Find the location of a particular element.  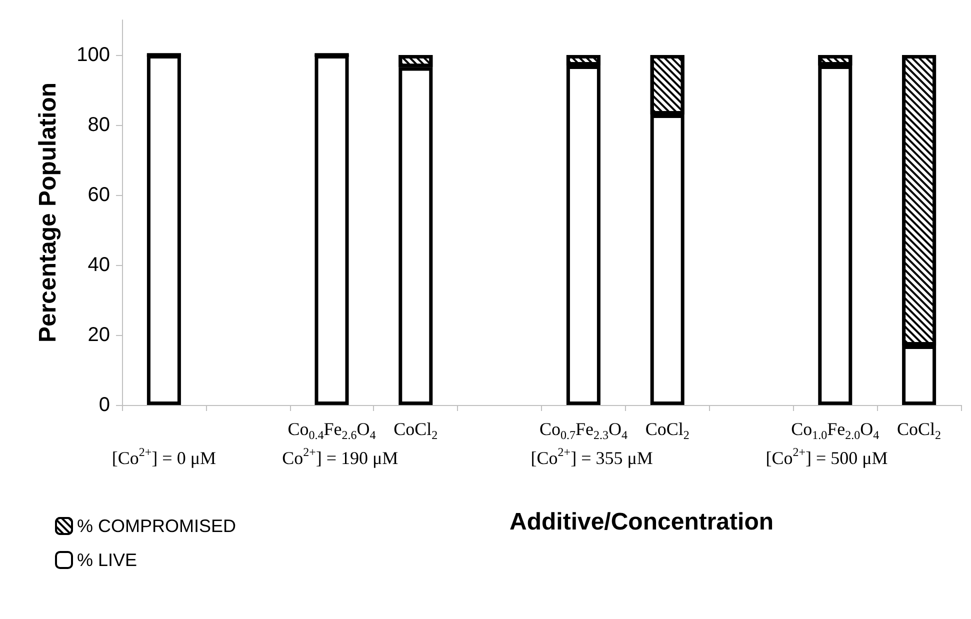

y-tick-label: 80 is located at coordinates (99, 125).